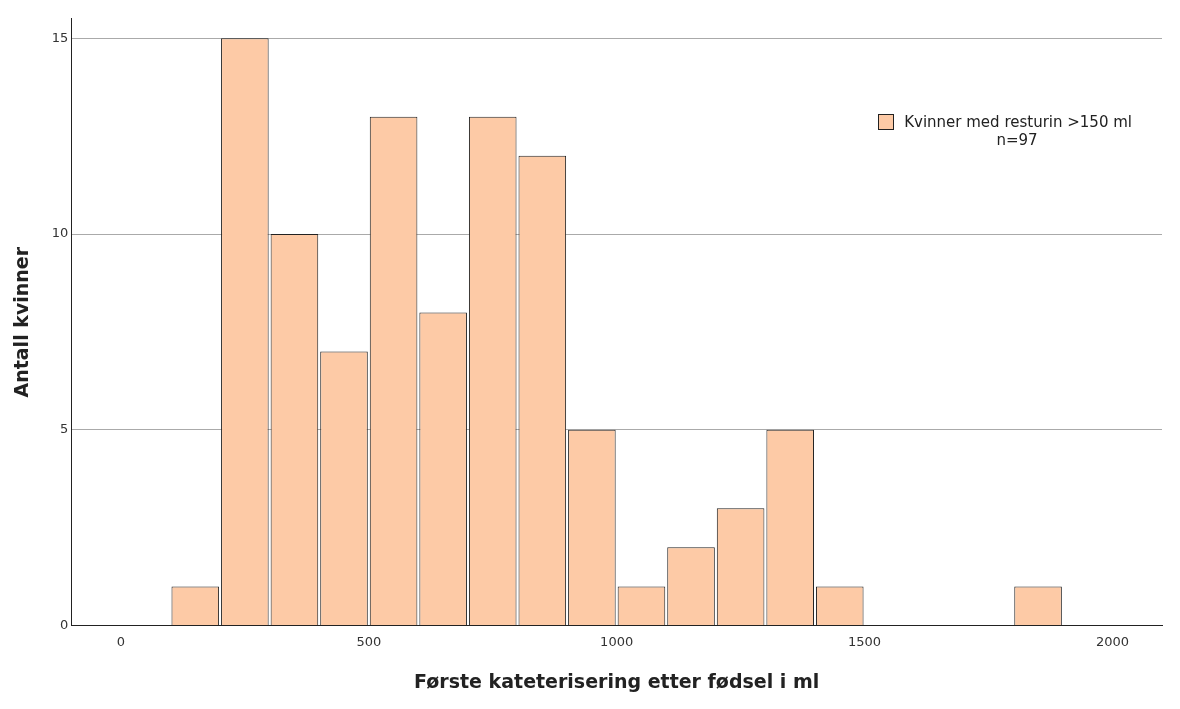 Image resolution: width=1180 pixels, height=709 pixels. Describe the element at coordinates (21, 322) in the screenshot. I see `y-axis-title: Antall kvinner` at that location.